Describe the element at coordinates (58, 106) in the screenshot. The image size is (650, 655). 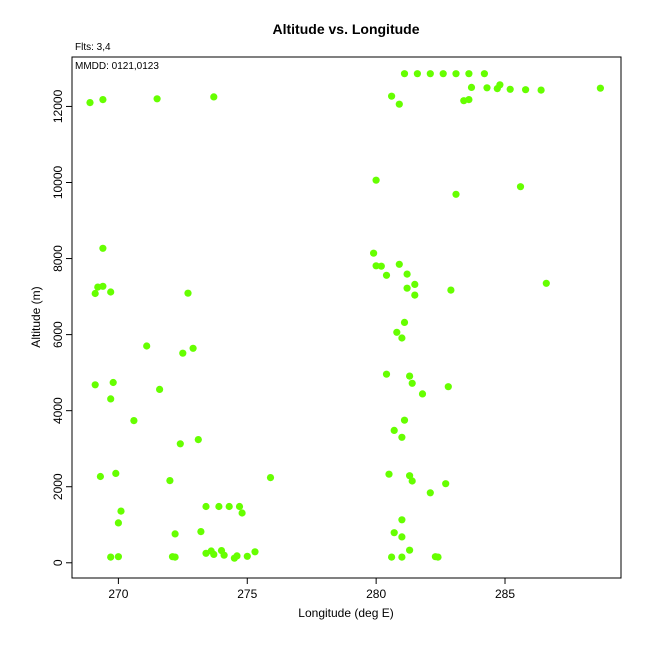
I see `y-tick-label: 12000` at that location.